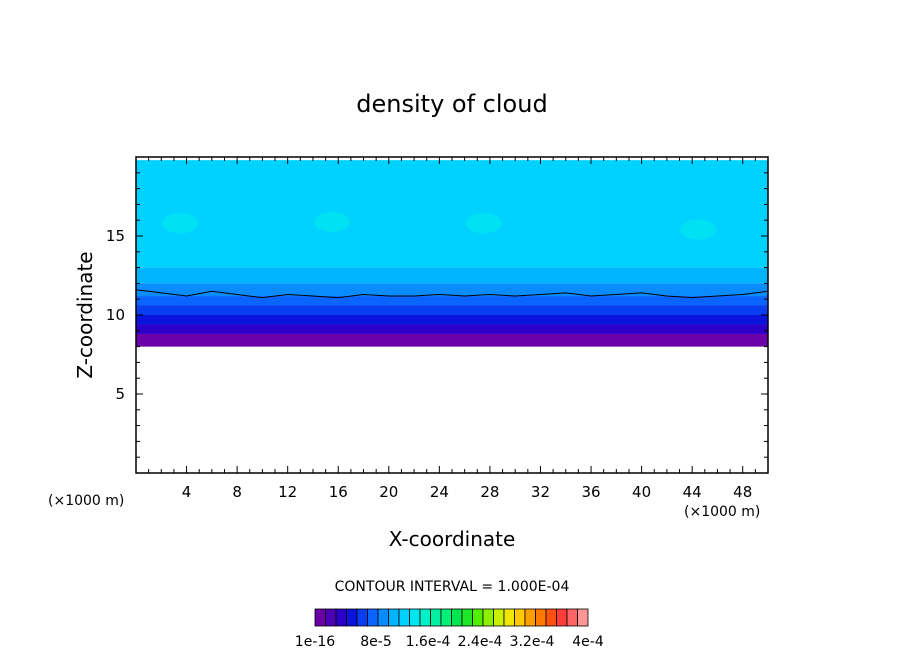 Image resolution: width=904 pixels, height=654 pixels. What do you see at coordinates (237, 492) in the screenshot?
I see `x-tick-label: 8` at bounding box center [237, 492].